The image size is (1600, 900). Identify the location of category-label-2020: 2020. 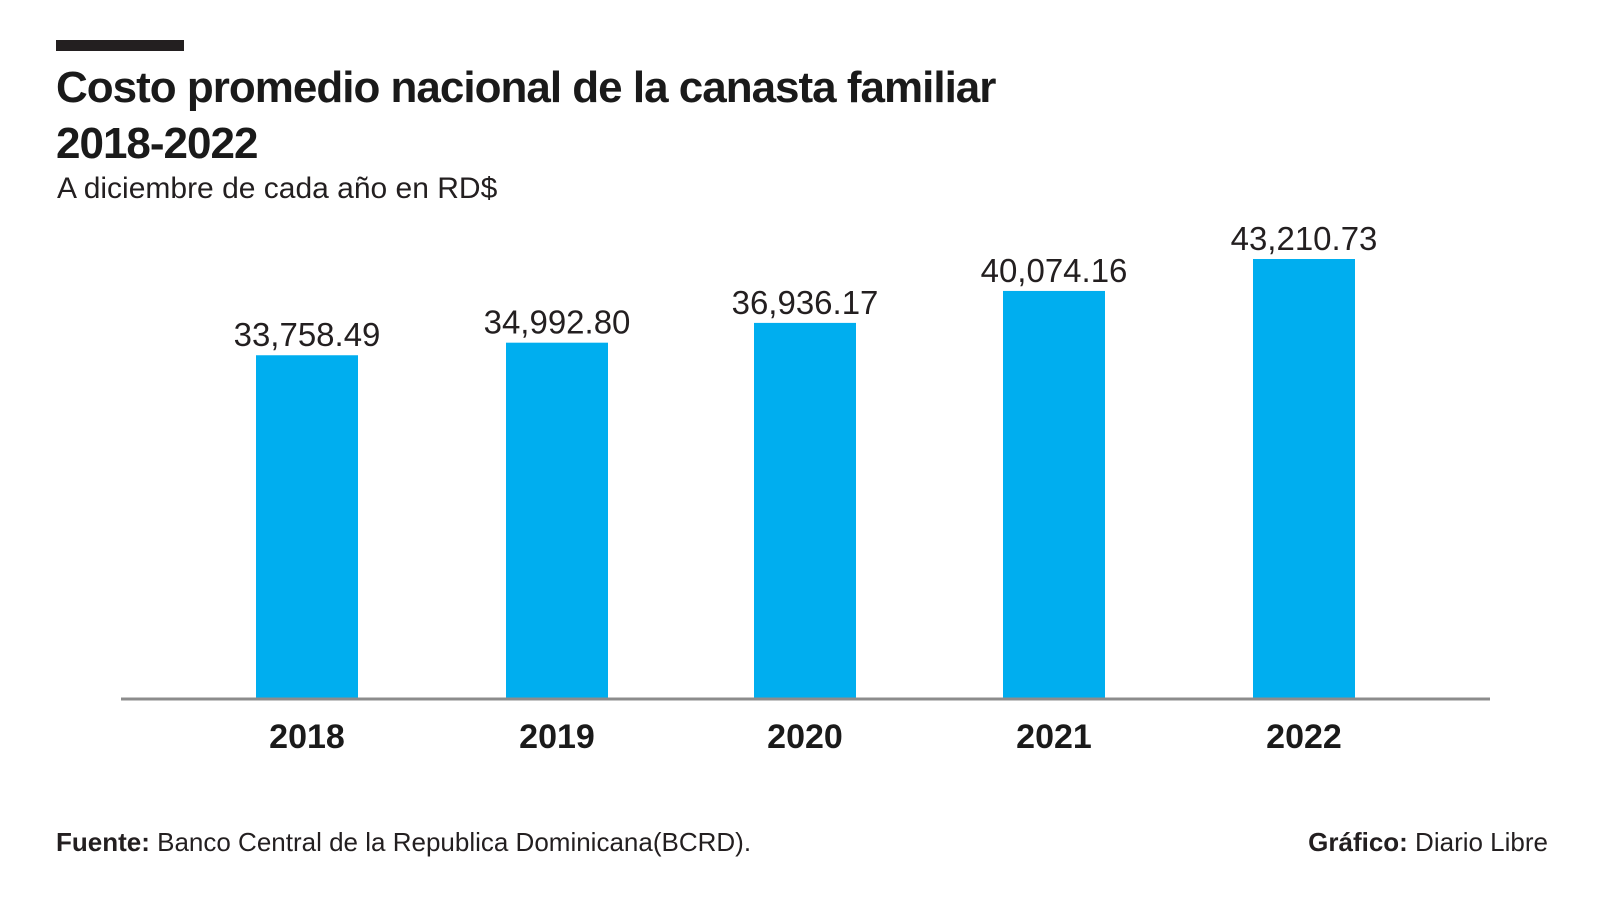
(805, 737).